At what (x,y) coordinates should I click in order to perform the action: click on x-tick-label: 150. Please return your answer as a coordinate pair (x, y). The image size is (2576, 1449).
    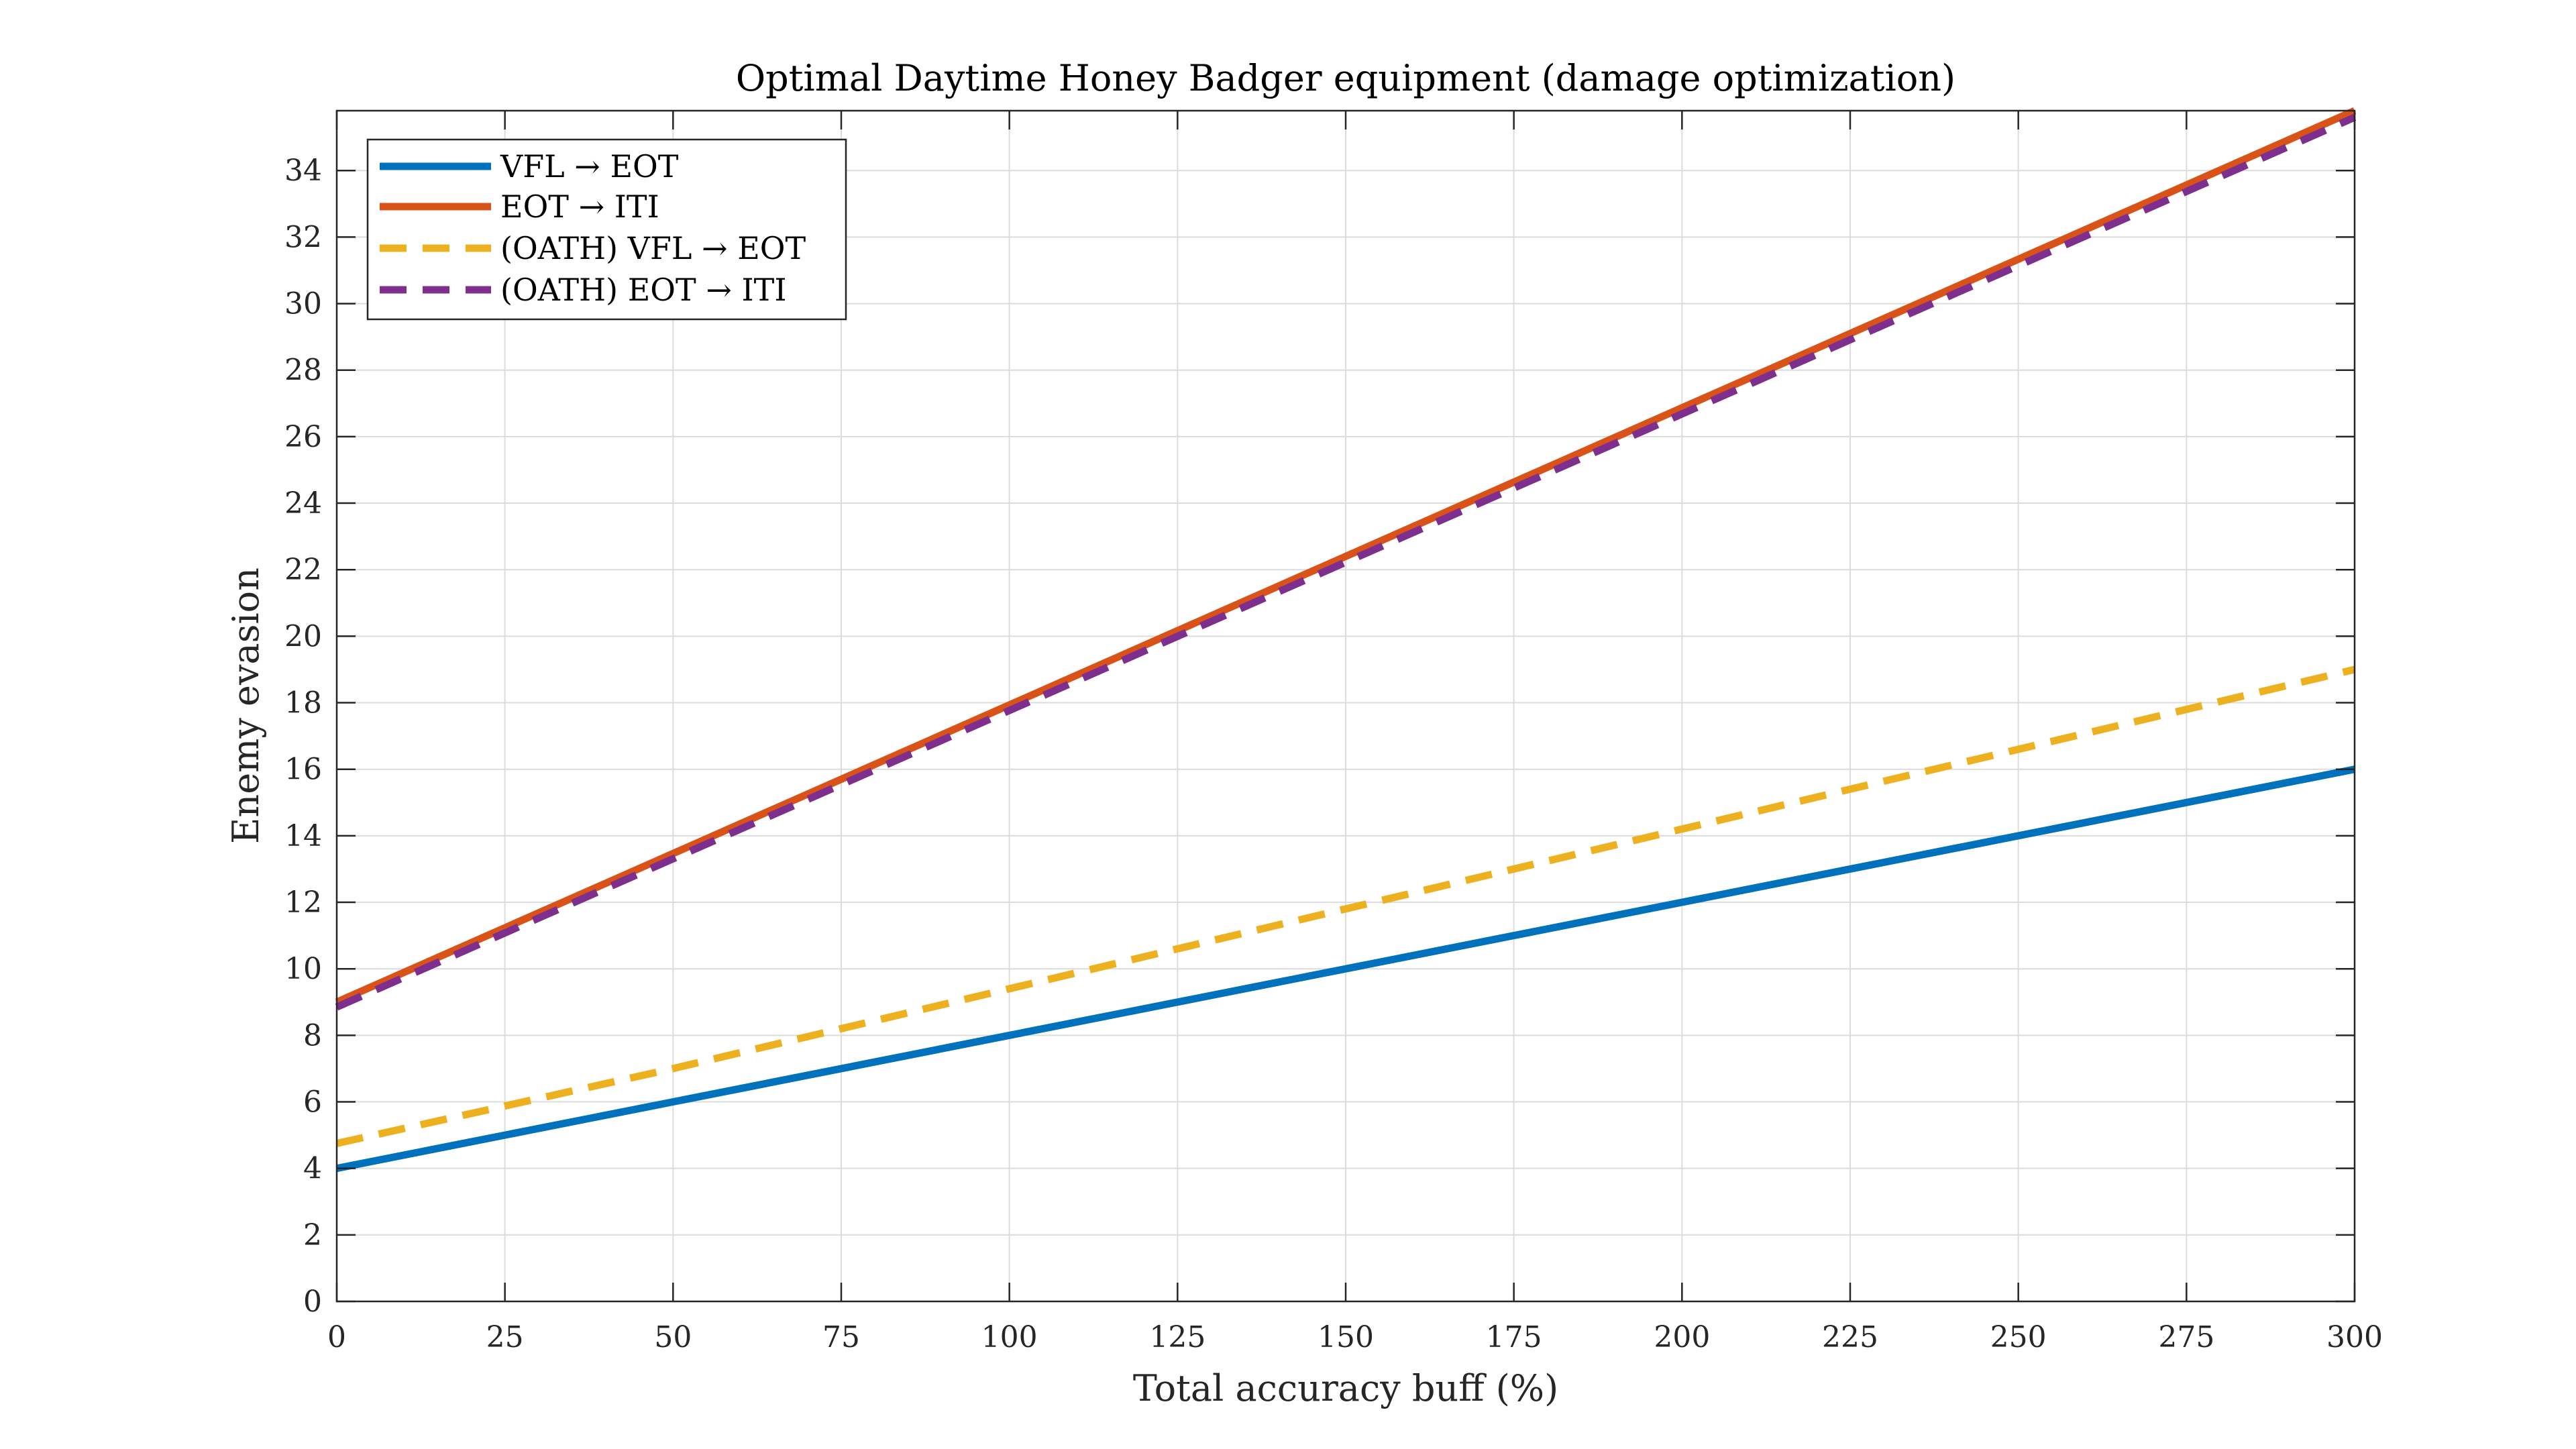
    Looking at the image, I should click on (1346, 1337).